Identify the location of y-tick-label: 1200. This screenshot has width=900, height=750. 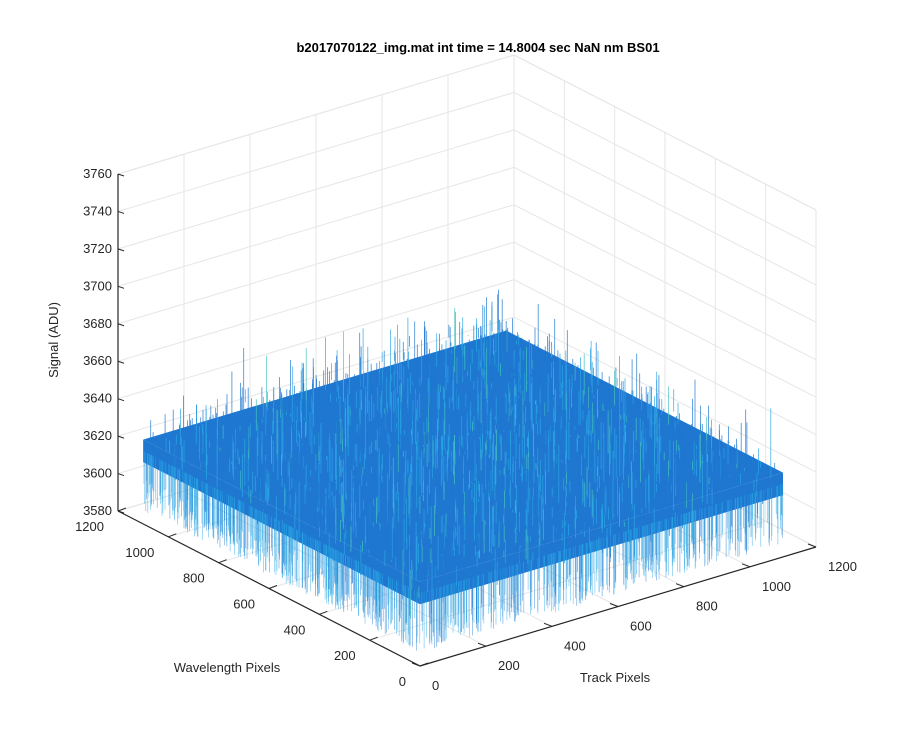
(89, 526).